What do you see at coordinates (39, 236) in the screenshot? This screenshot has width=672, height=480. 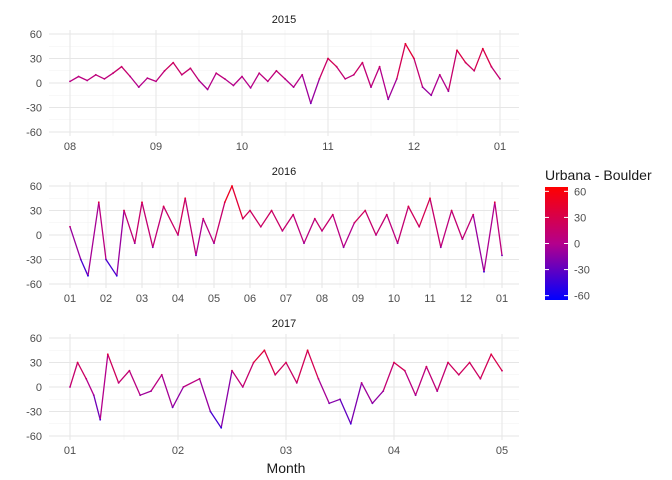 I see `y-tick-label: 0` at bounding box center [39, 236].